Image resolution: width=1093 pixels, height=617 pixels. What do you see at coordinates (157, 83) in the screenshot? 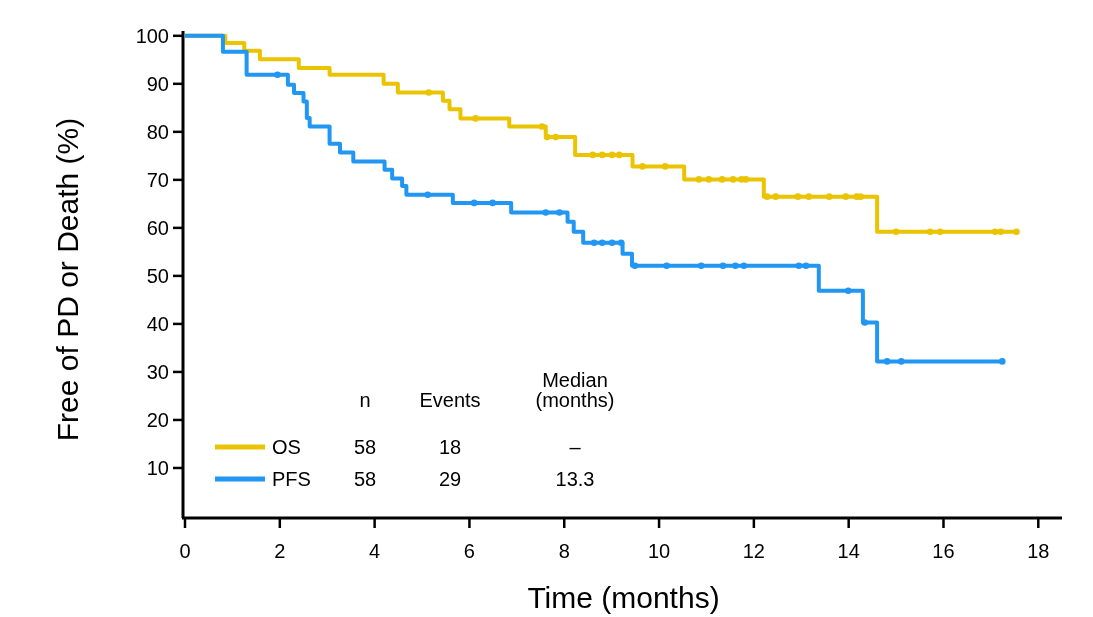
I see `y-tick-label: 90` at bounding box center [157, 83].